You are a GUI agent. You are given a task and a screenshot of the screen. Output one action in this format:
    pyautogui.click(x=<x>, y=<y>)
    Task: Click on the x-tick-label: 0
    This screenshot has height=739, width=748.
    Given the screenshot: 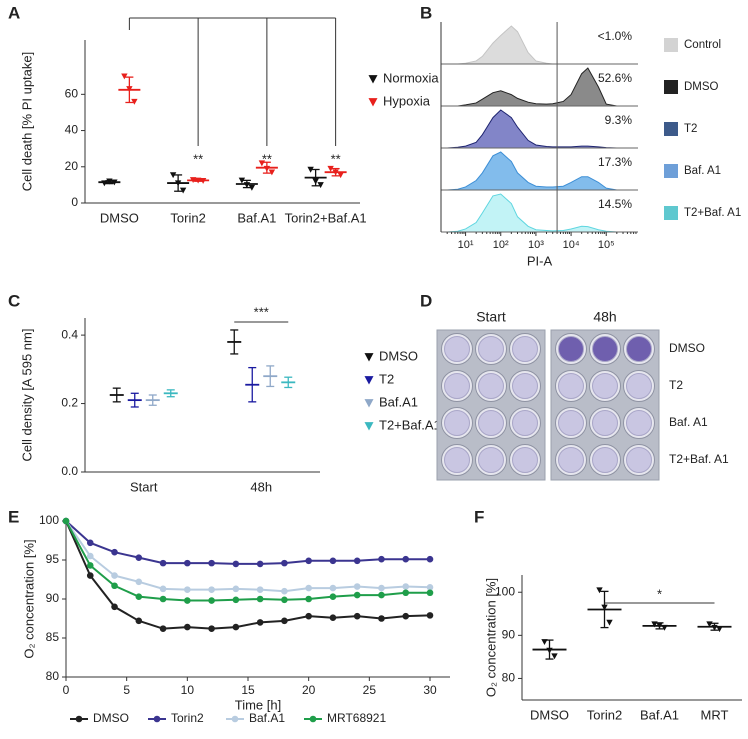 What is the action you would take?
    pyautogui.click(x=66, y=690)
    